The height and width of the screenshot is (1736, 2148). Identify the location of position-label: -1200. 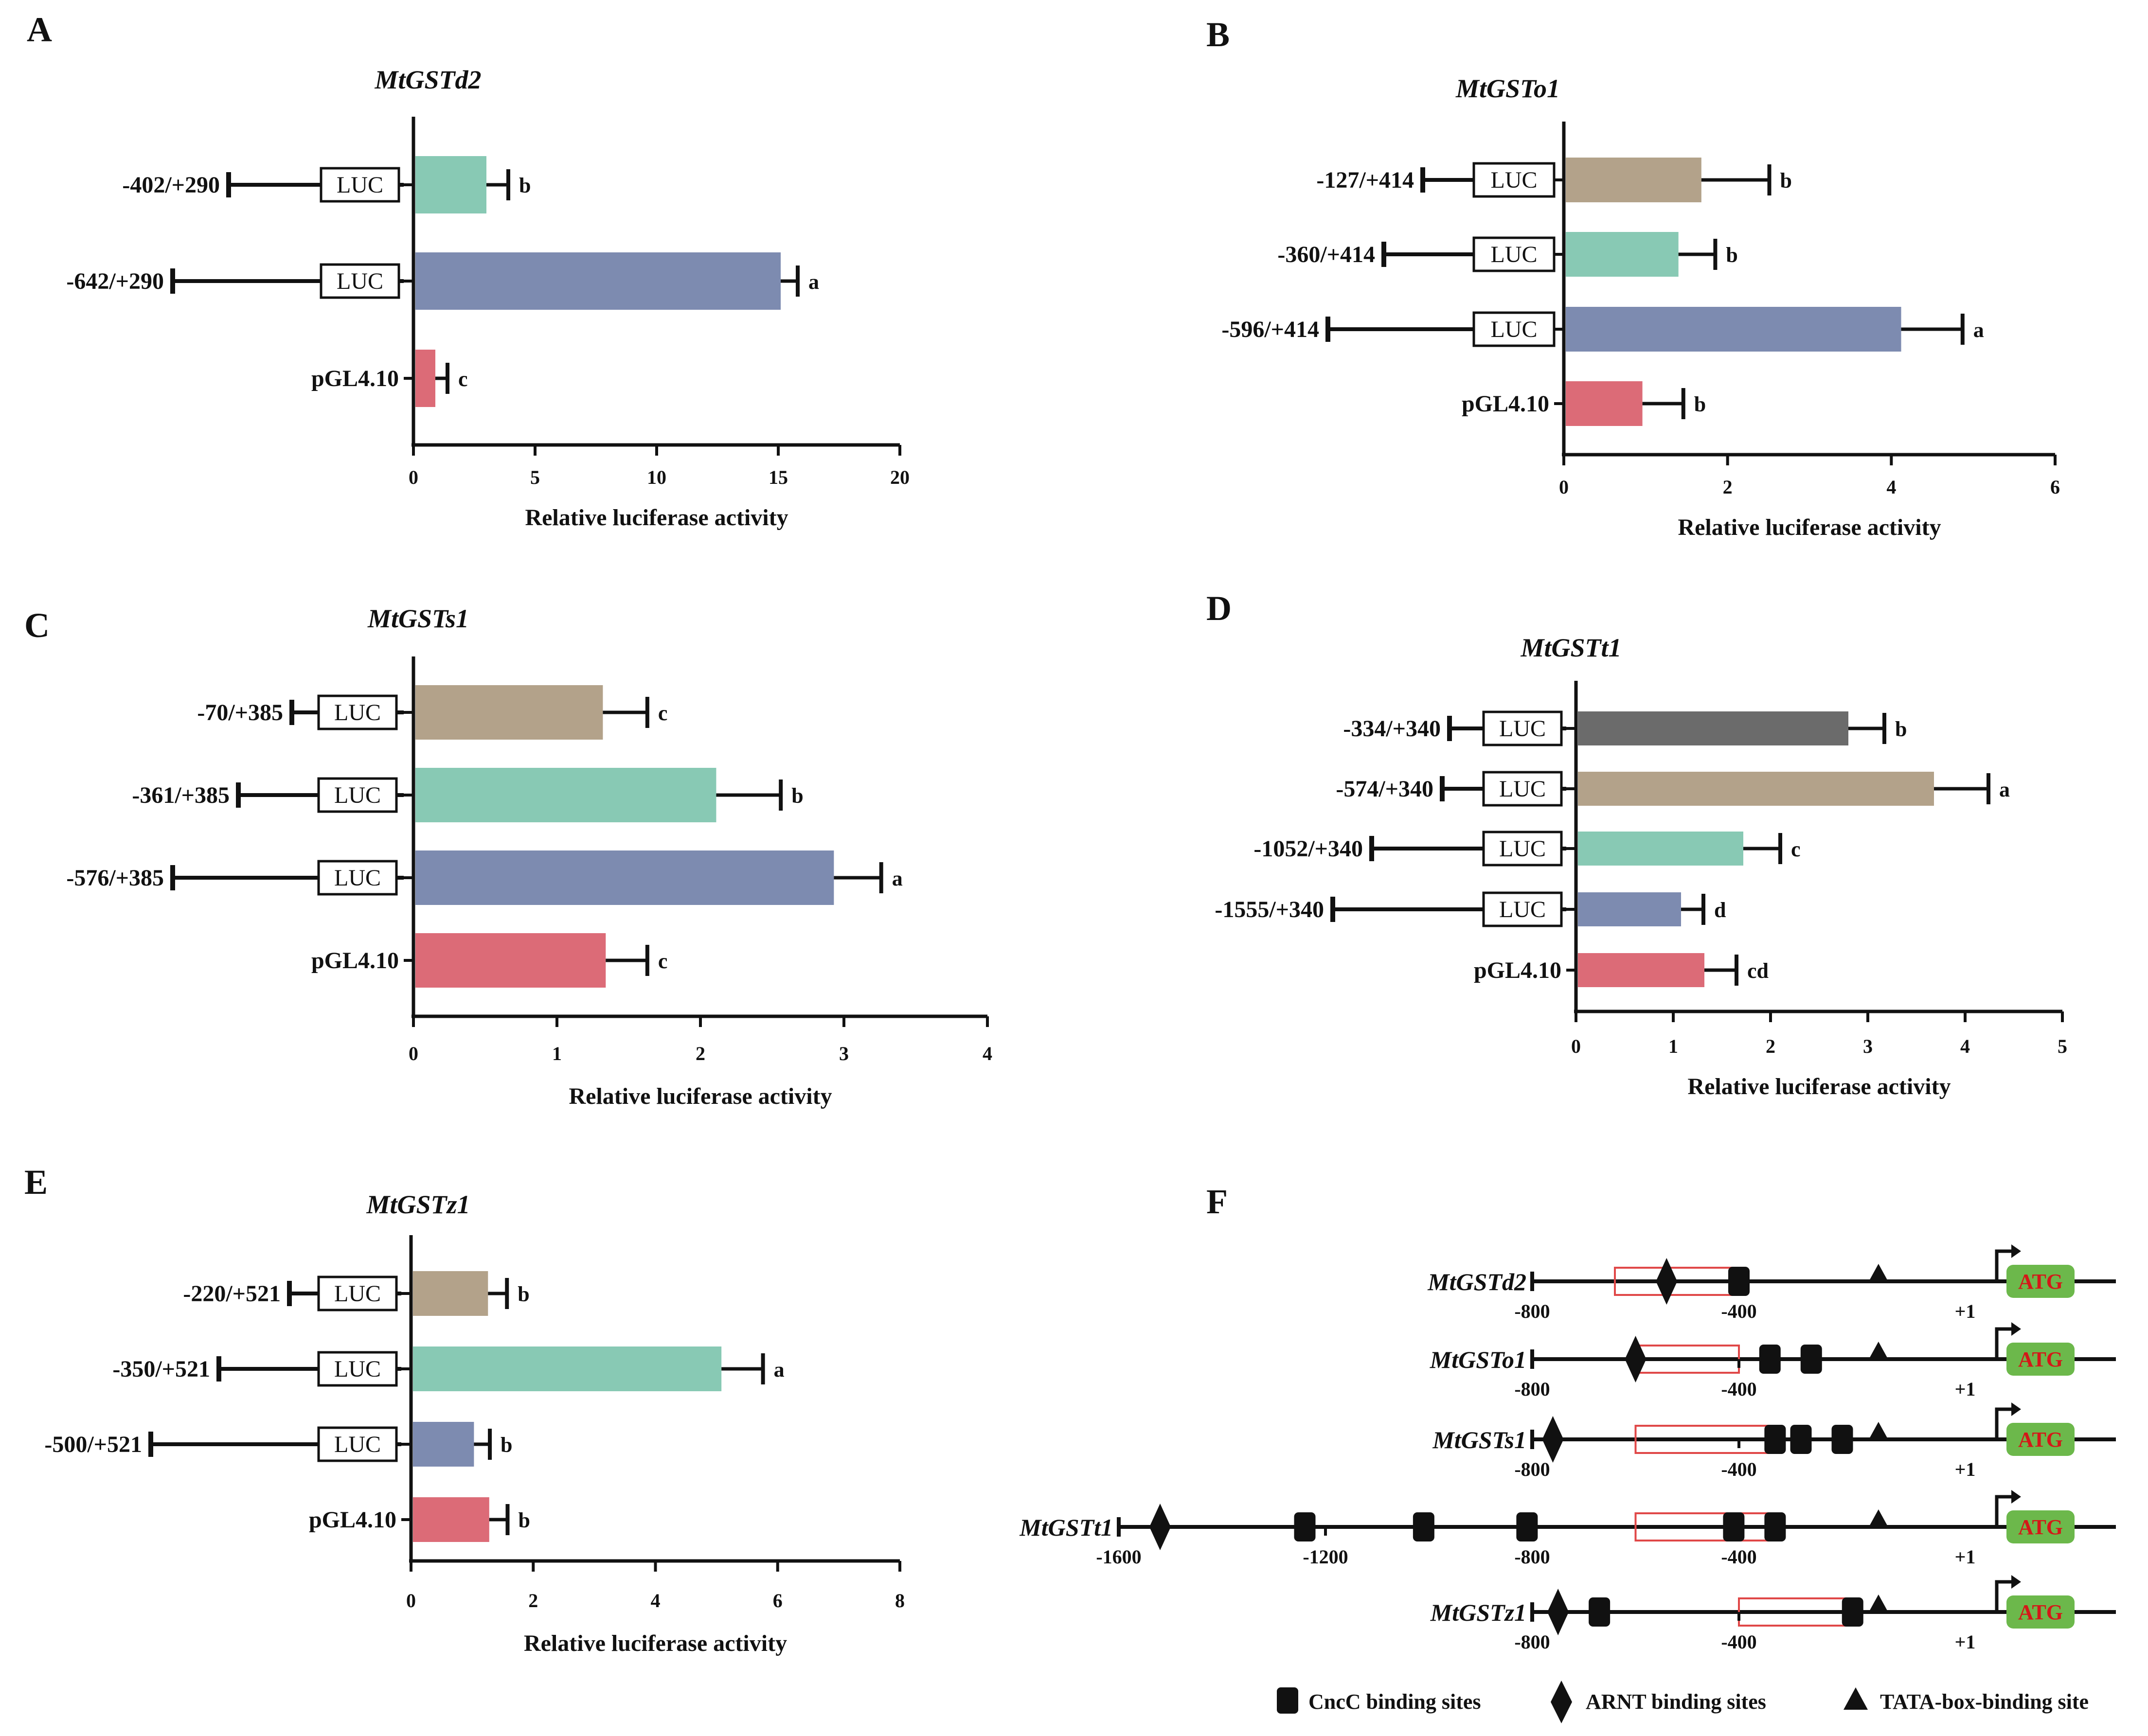
(1325, 1557).